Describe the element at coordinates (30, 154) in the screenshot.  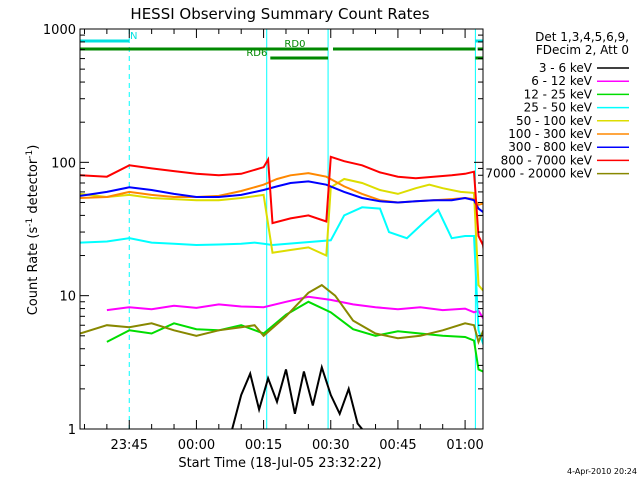
I see `y-axis-label-sup2: -1` at that location.